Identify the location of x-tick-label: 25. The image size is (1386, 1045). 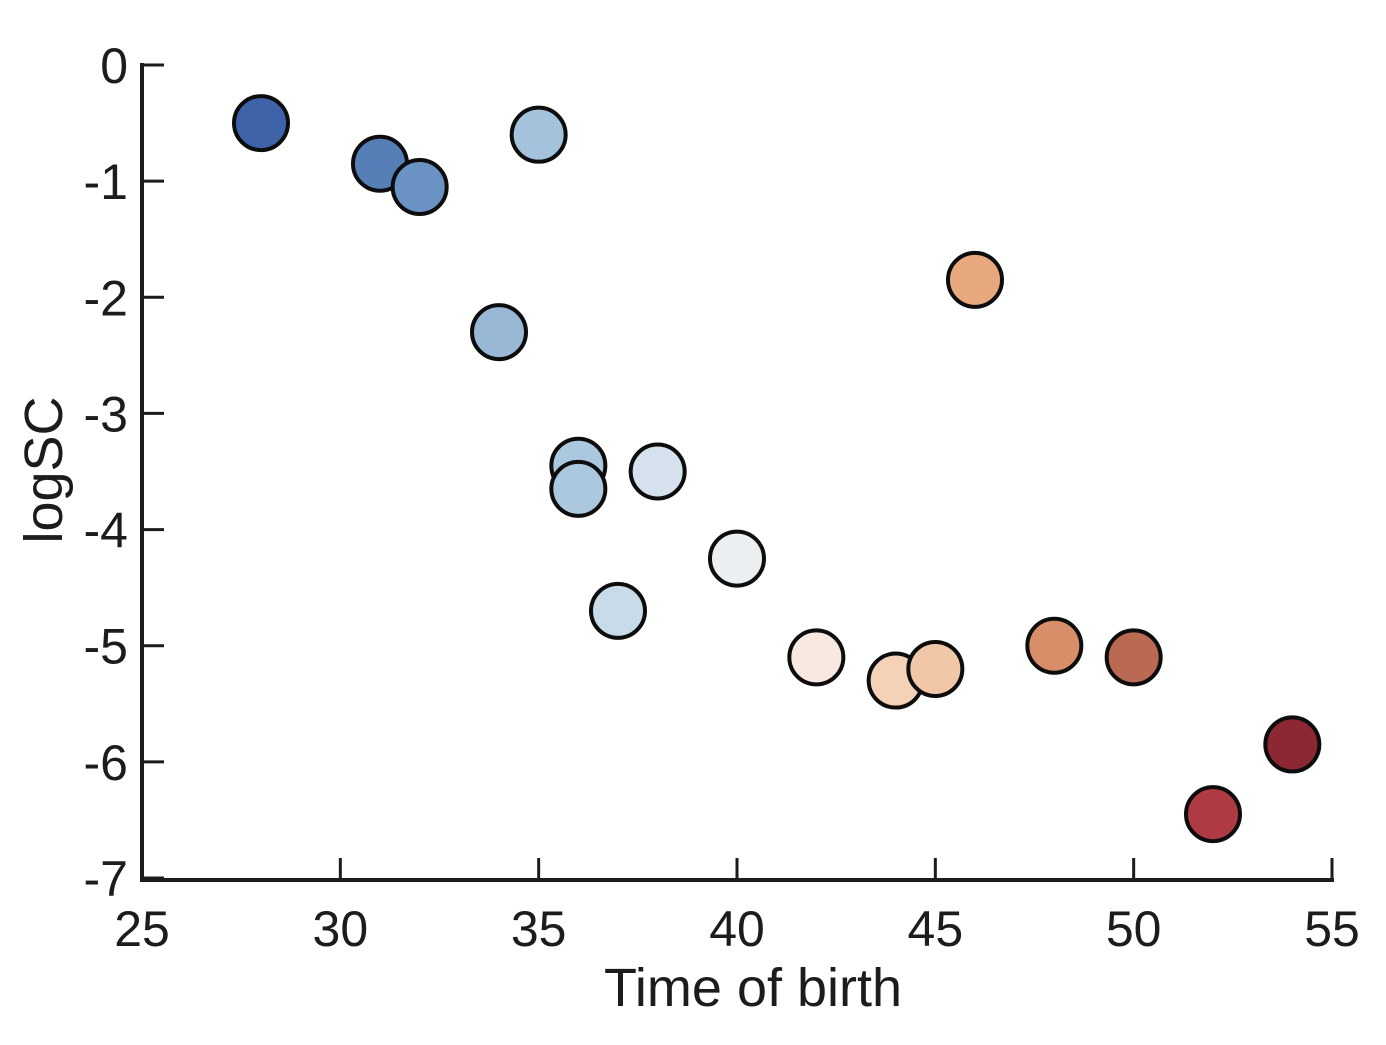
(142, 929).